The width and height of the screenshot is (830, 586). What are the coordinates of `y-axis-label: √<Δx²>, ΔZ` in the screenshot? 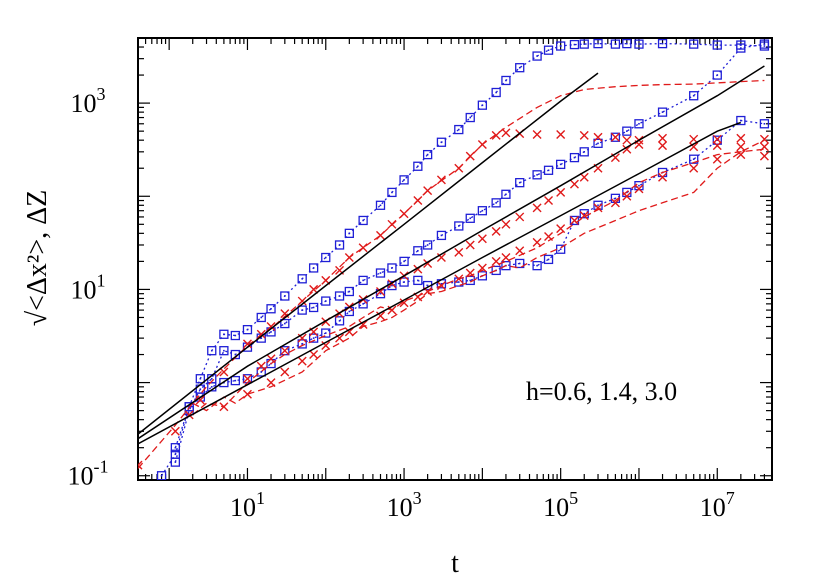 It's located at (37, 258).